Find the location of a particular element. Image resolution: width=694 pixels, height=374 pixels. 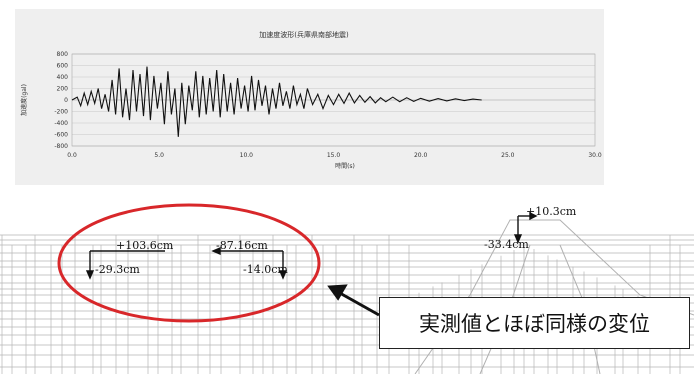

y-tick-label: 200 is located at coordinates (63, 89).